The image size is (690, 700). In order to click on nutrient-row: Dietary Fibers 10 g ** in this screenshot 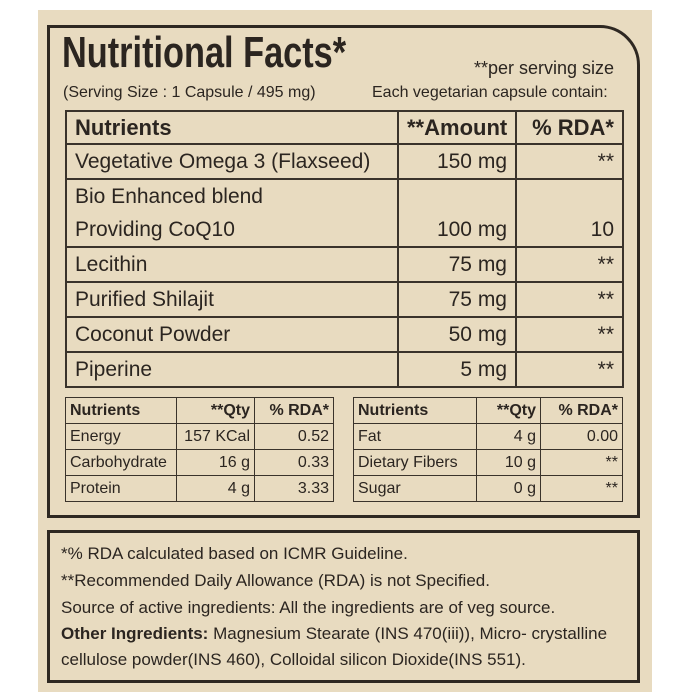, I will do `click(488, 462)`.